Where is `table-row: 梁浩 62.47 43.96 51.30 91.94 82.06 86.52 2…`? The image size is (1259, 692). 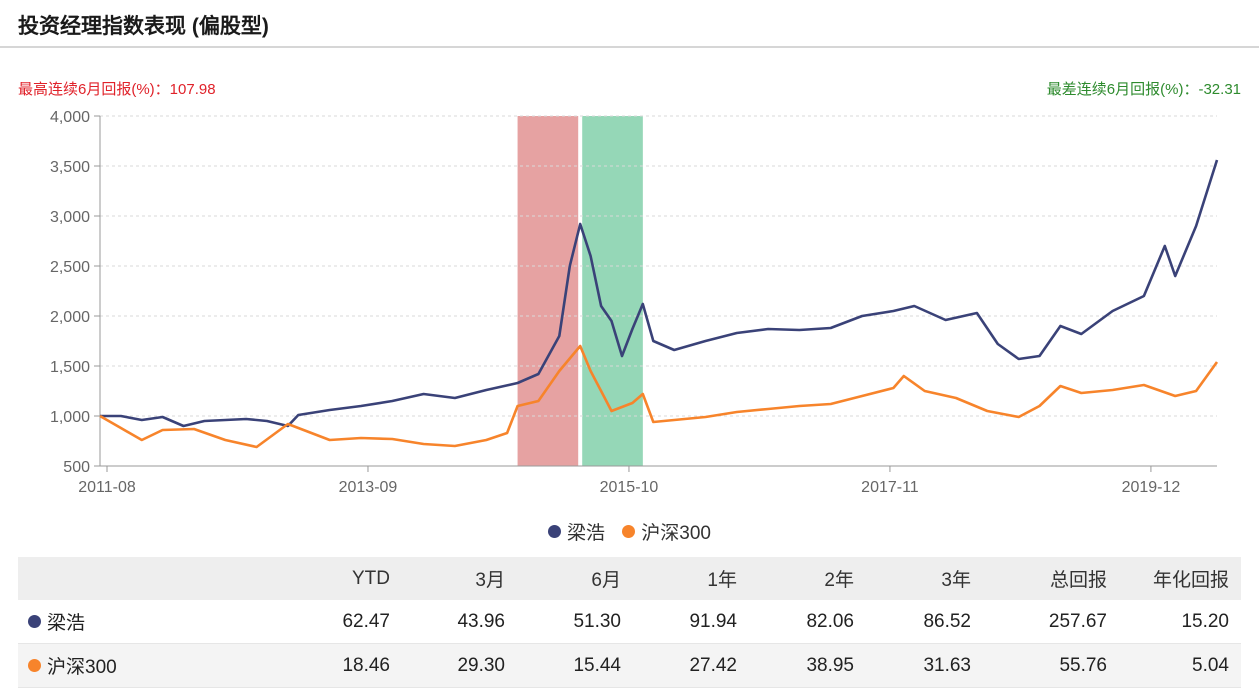
table-row: 梁浩 62.47 43.96 51.30 91.94 82.06 86.52 2… is located at coordinates (629, 622).